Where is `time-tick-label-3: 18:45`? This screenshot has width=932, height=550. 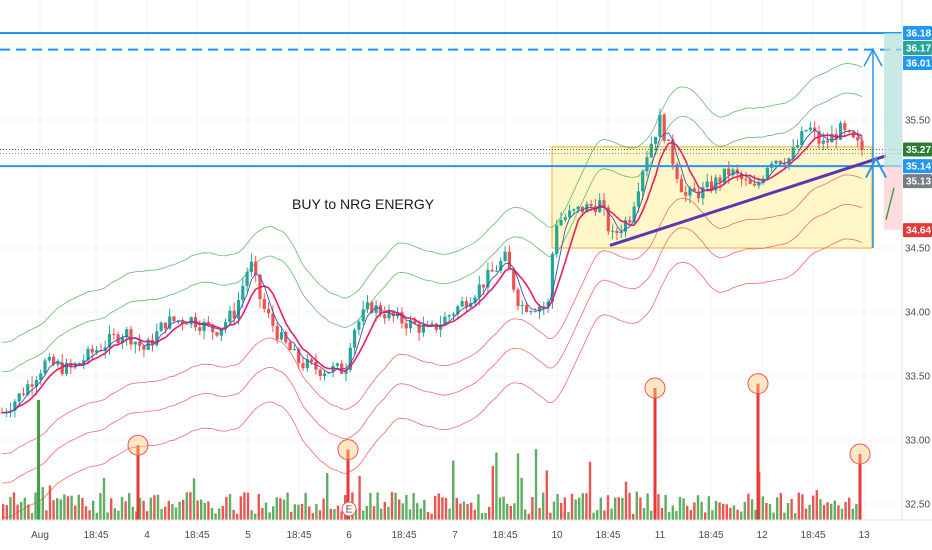 time-tick-label-3: 18:45 is located at coordinates (196, 535).